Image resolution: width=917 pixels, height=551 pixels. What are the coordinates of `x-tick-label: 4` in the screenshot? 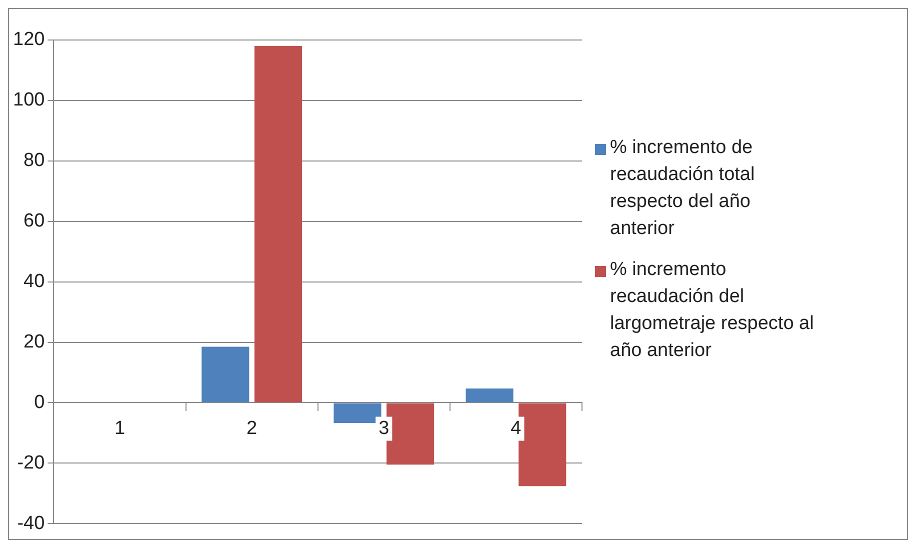 It's located at (516, 428).